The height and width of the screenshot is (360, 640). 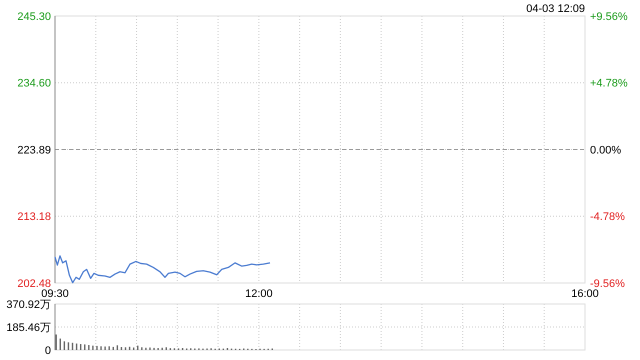 What do you see at coordinates (34, 150) in the screenshot?
I see `y-tick-label: 223.89` at bounding box center [34, 150].